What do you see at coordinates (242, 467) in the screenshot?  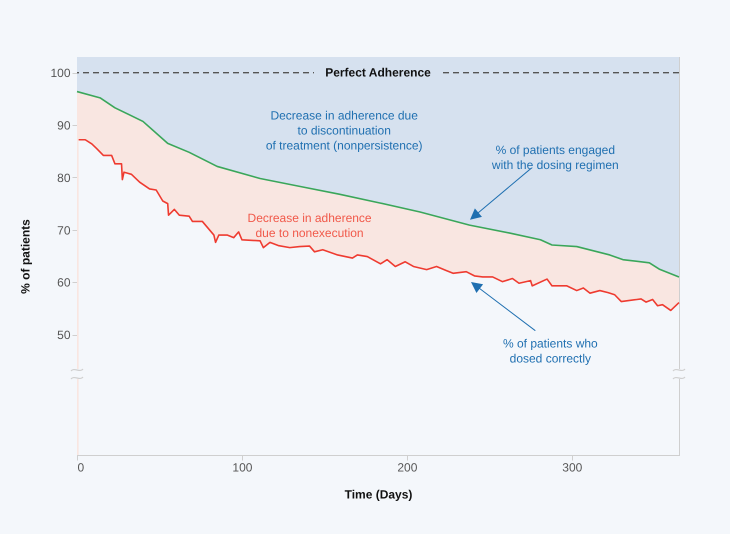 I see `x-tick-label: 100` at bounding box center [242, 467].